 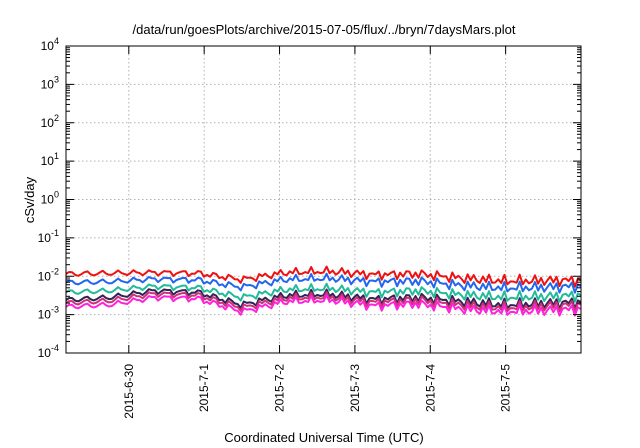 What do you see at coordinates (48, 351) in the screenshot?
I see `y-tick-label: 10⁻⁴` at bounding box center [48, 351].